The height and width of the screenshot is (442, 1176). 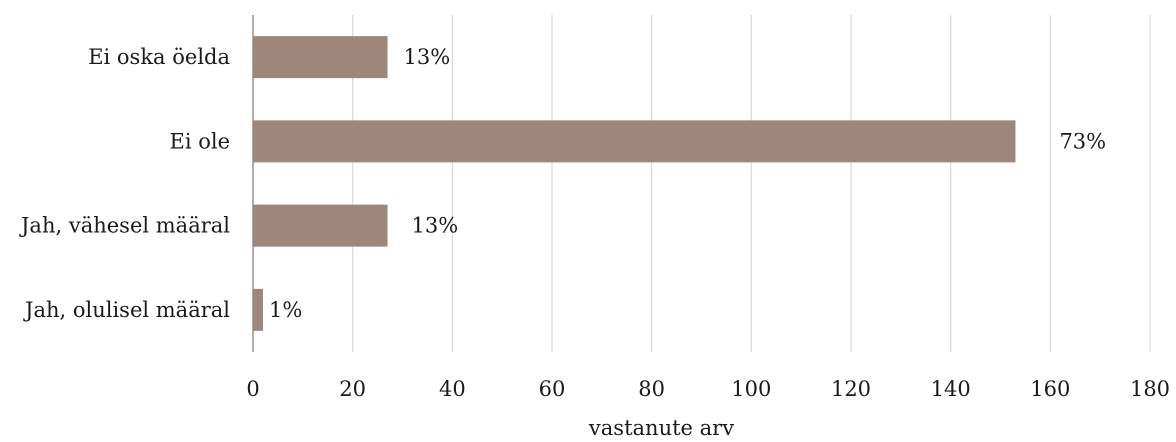 I want to click on category-label: Jah, olulisel määral, so click(x=126, y=310).